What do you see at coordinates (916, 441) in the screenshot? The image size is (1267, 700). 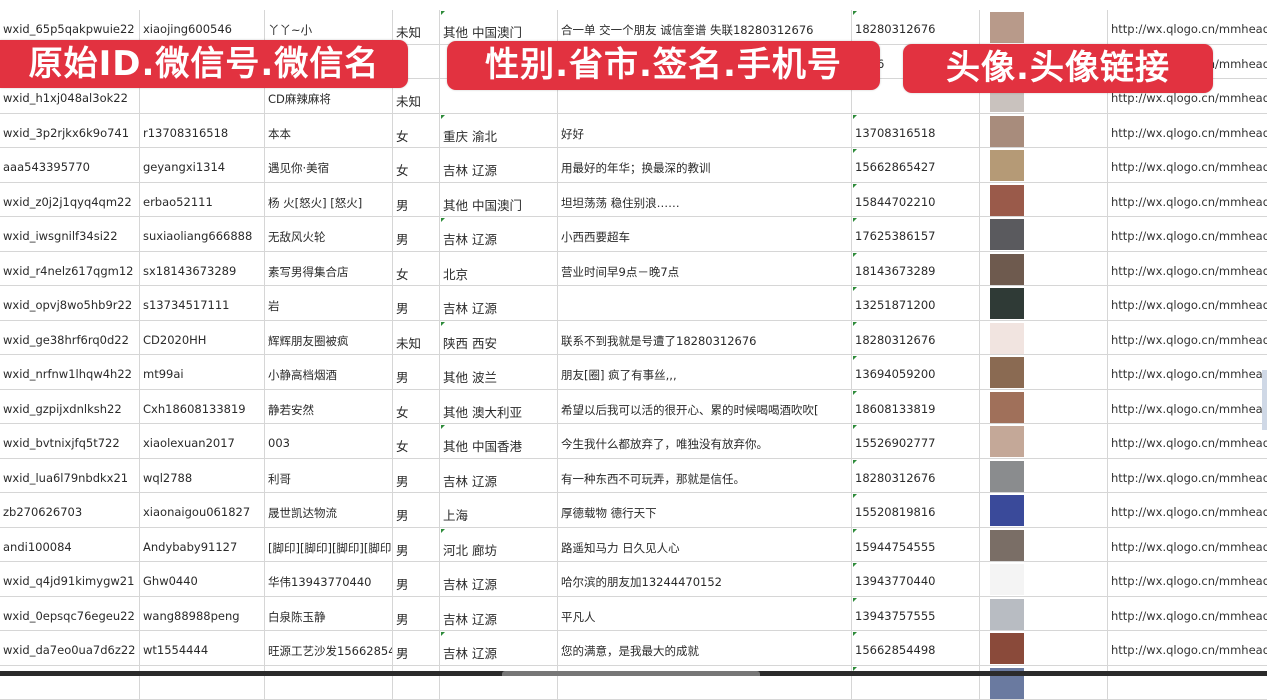 I see `phone-cell: 15526902777` at bounding box center [916, 441].